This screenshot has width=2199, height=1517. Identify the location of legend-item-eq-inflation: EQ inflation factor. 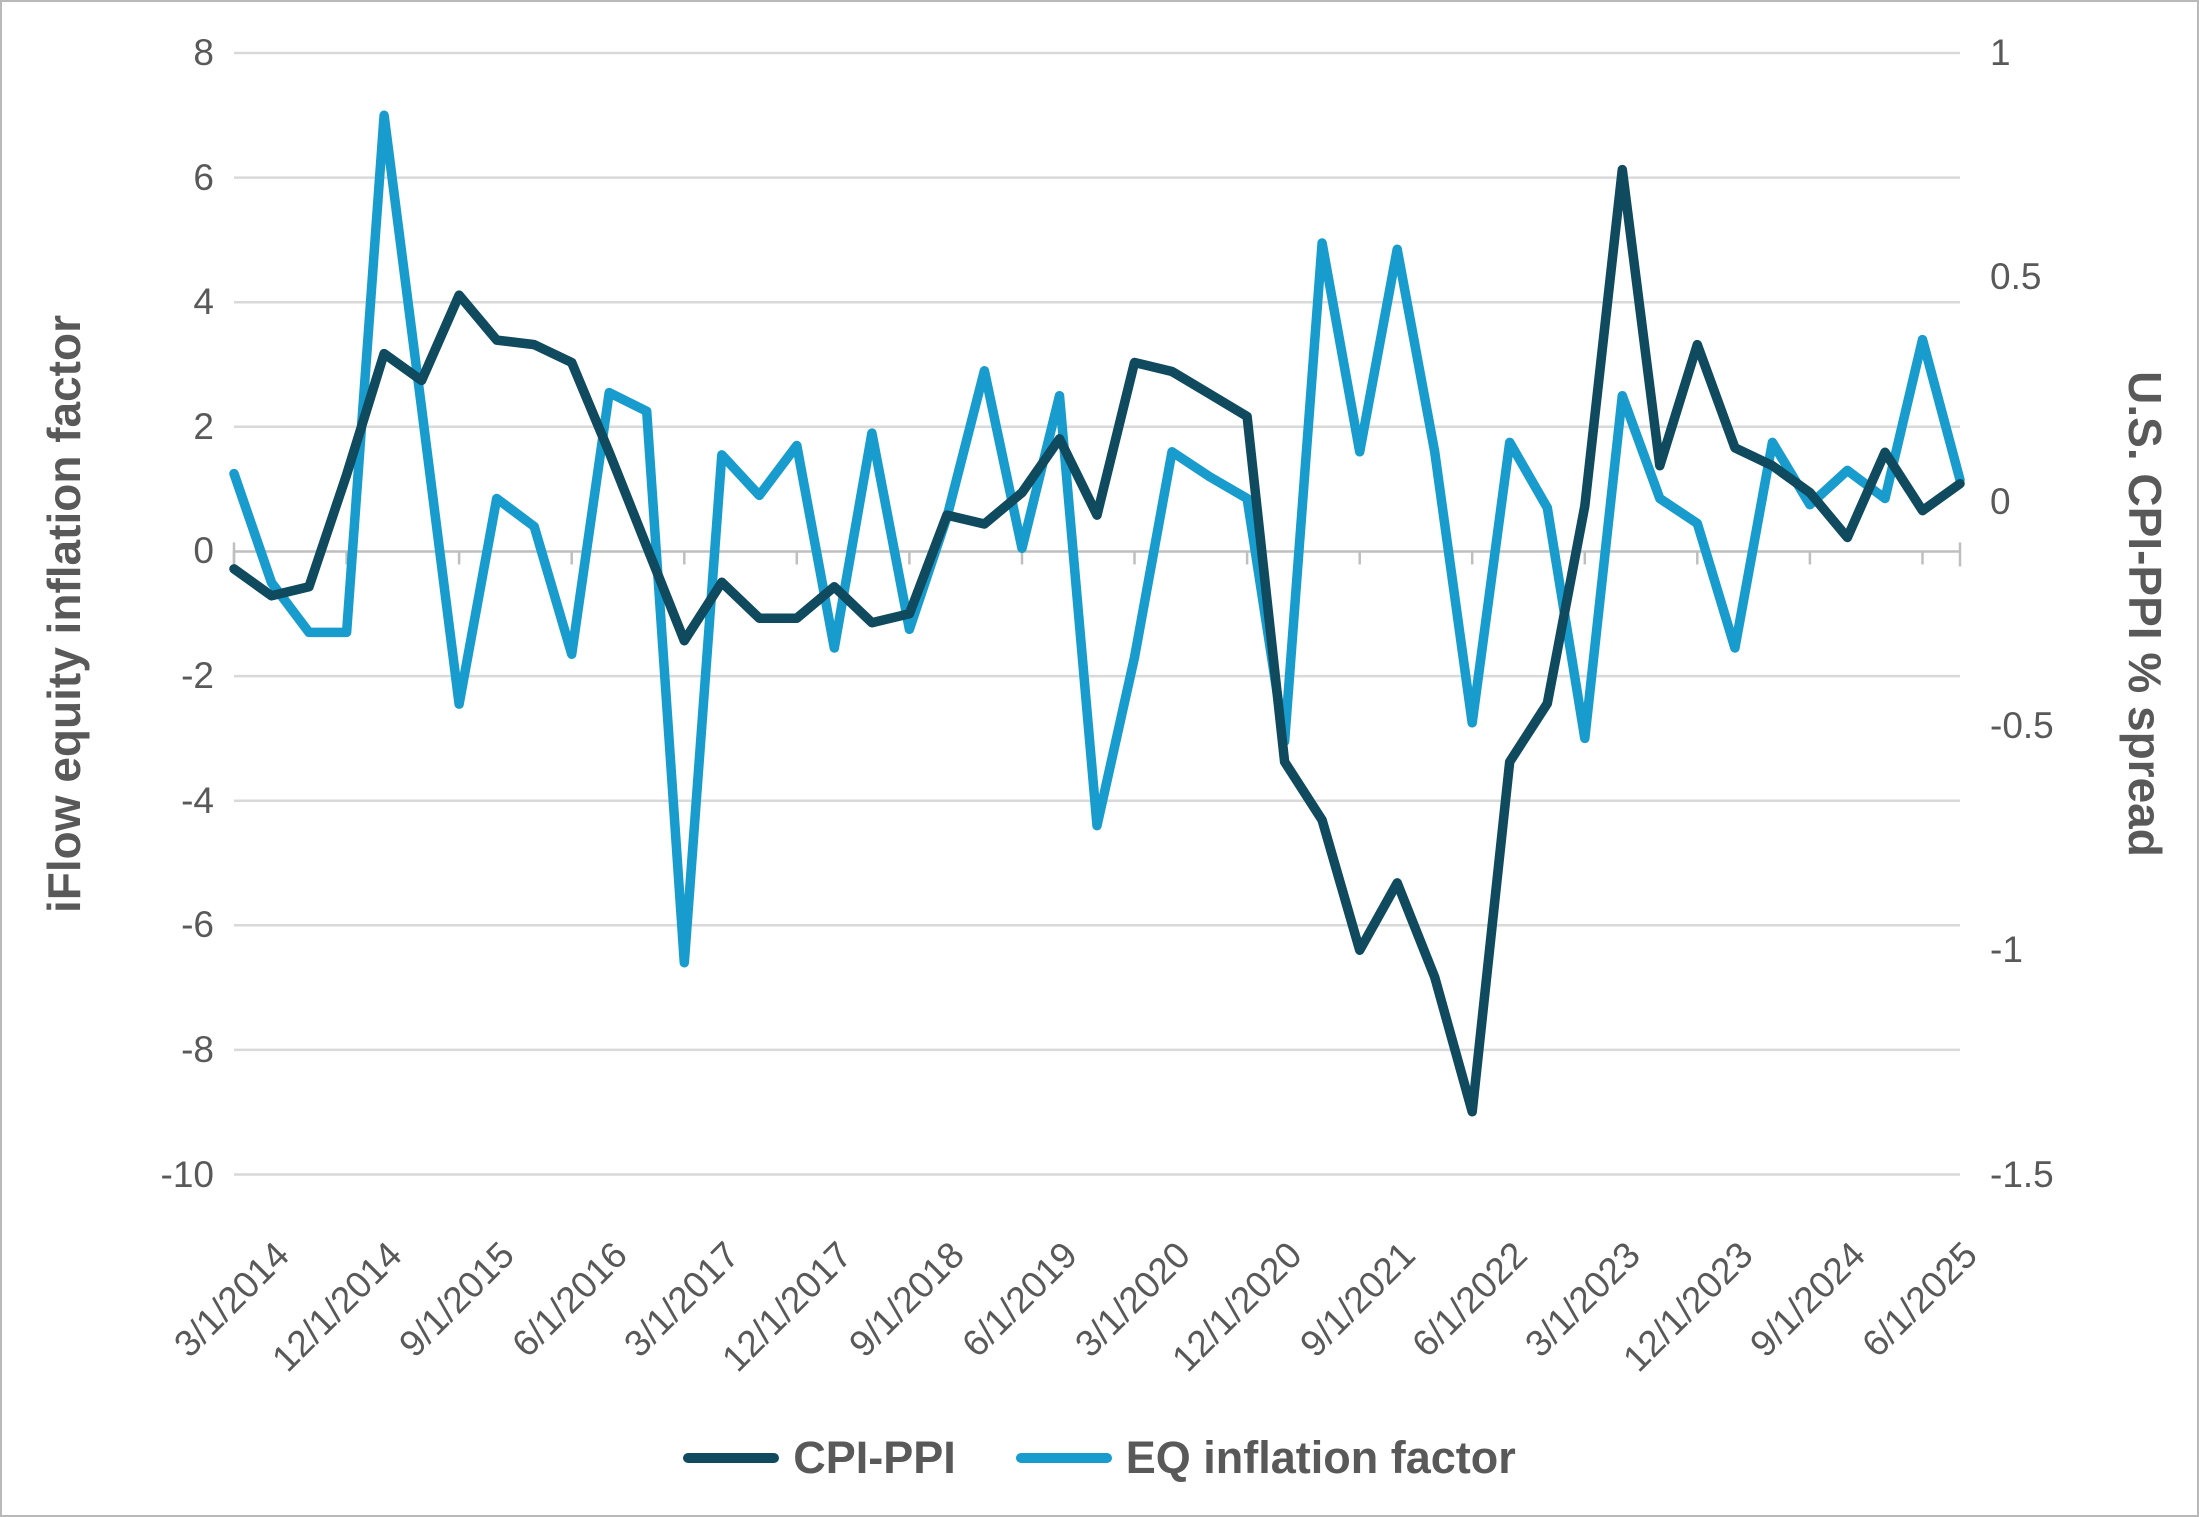
(1265, 1458).